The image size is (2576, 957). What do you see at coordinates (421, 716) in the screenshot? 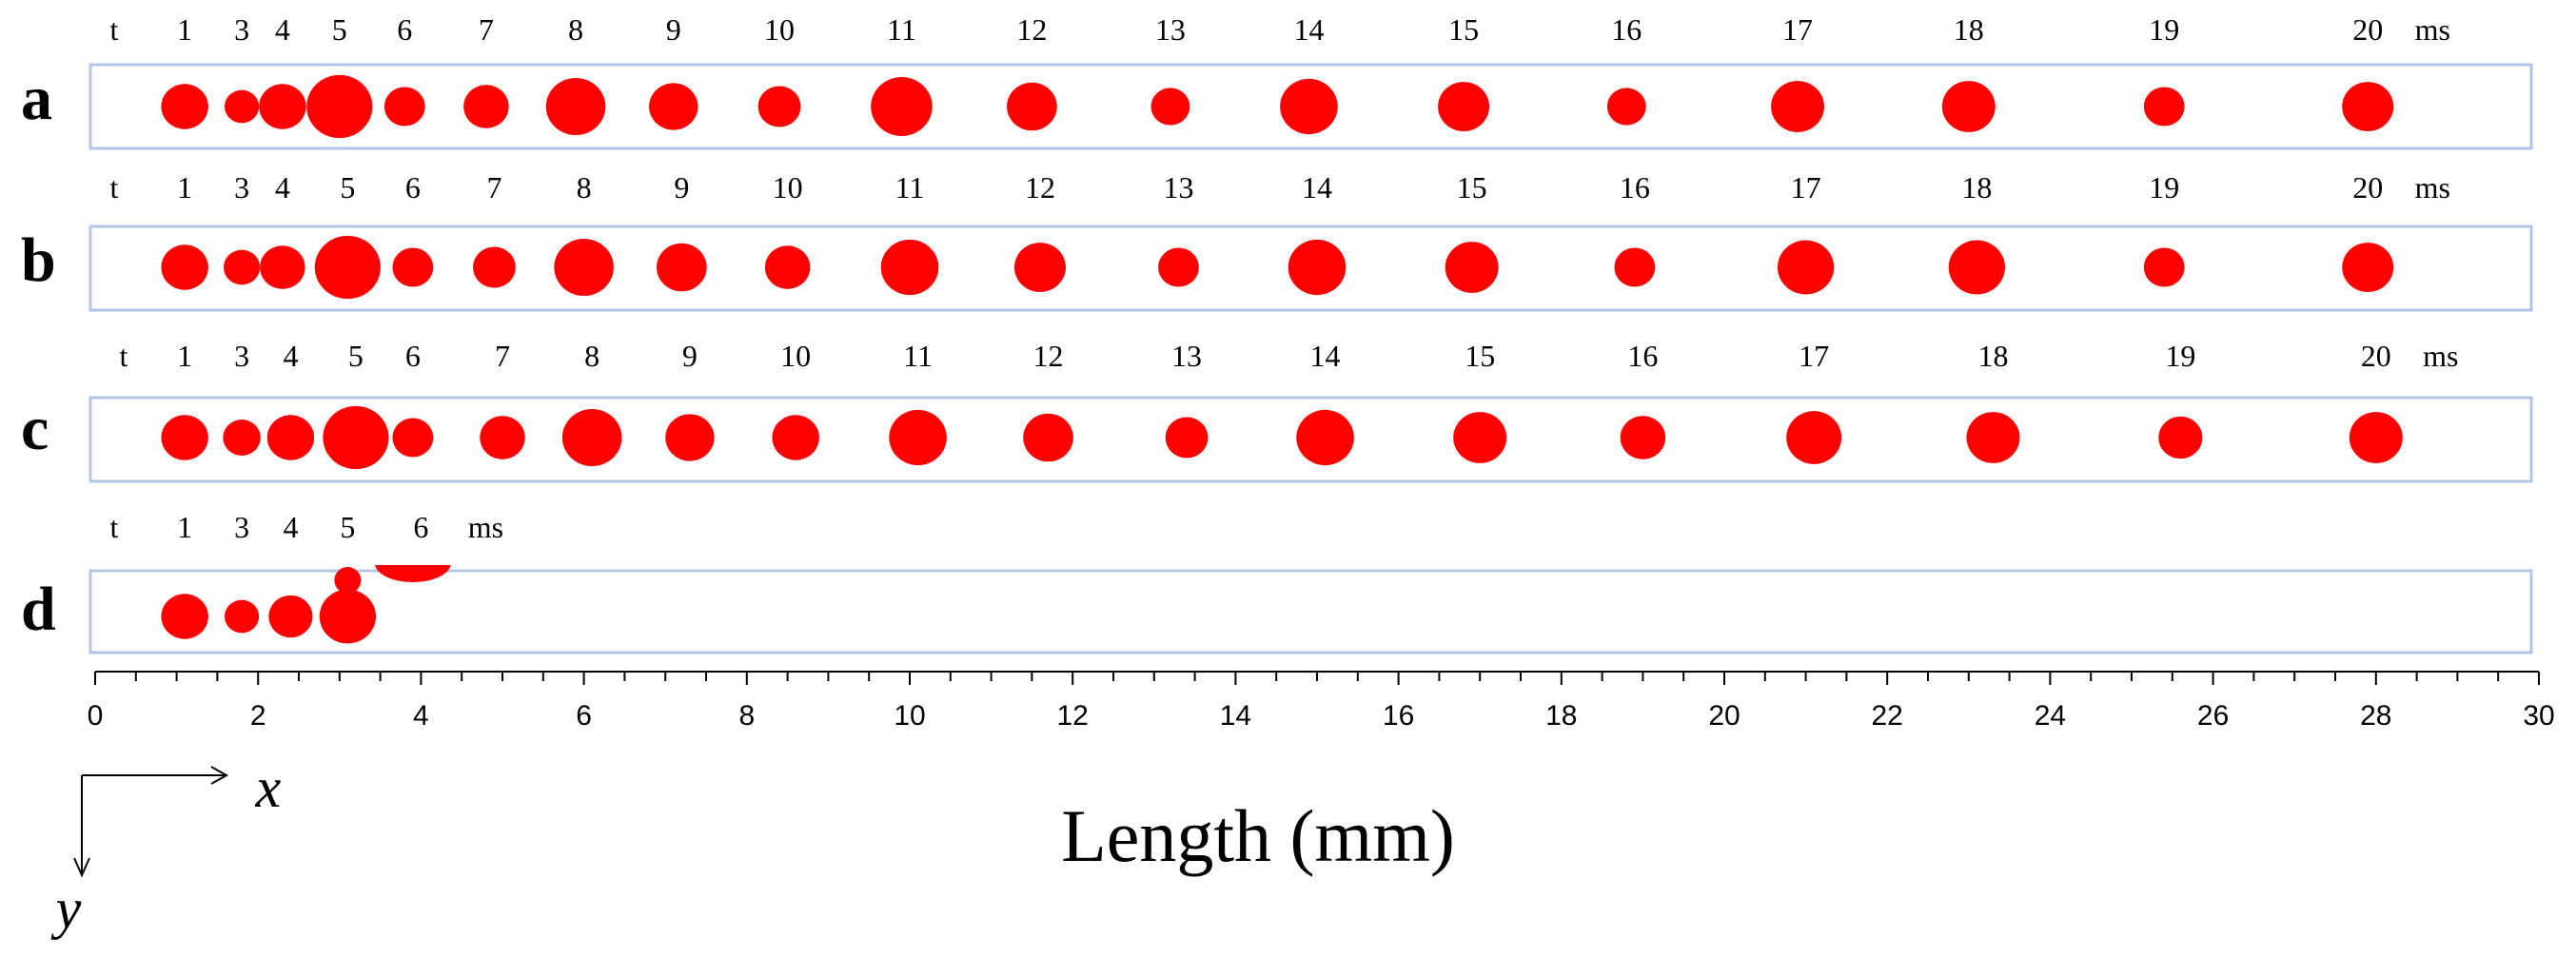
I see `tick-label: 4` at bounding box center [421, 716].